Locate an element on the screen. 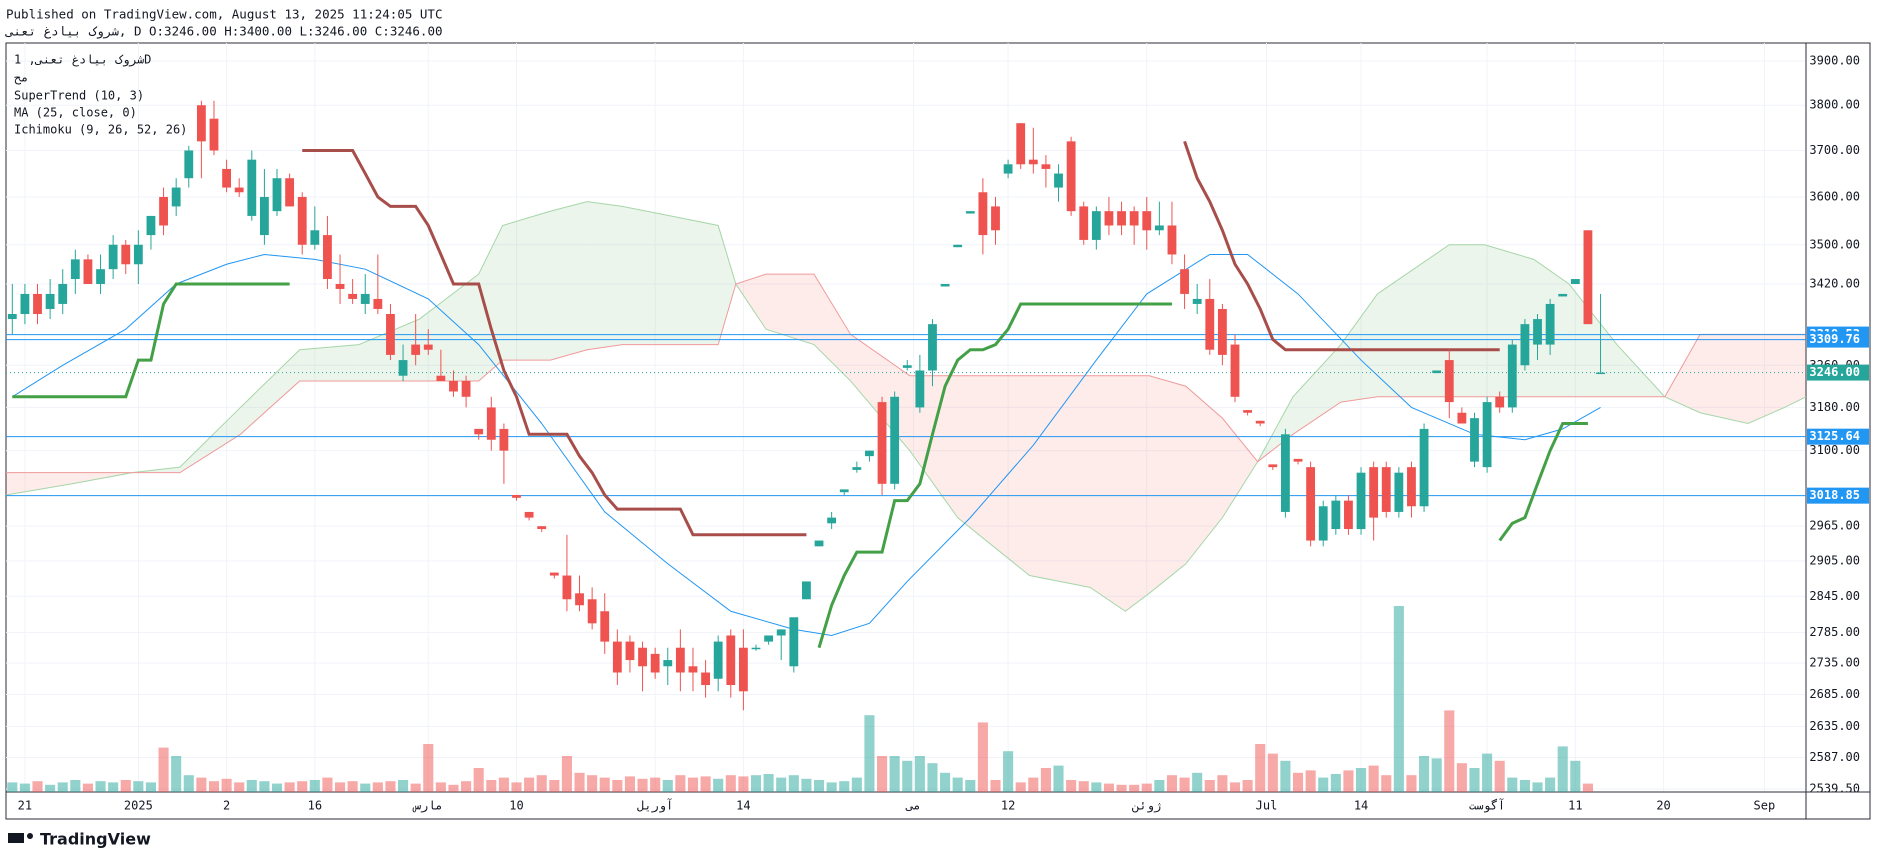 The height and width of the screenshot is (858, 1878). x-tick-label: آوریل is located at coordinates (655, 806).